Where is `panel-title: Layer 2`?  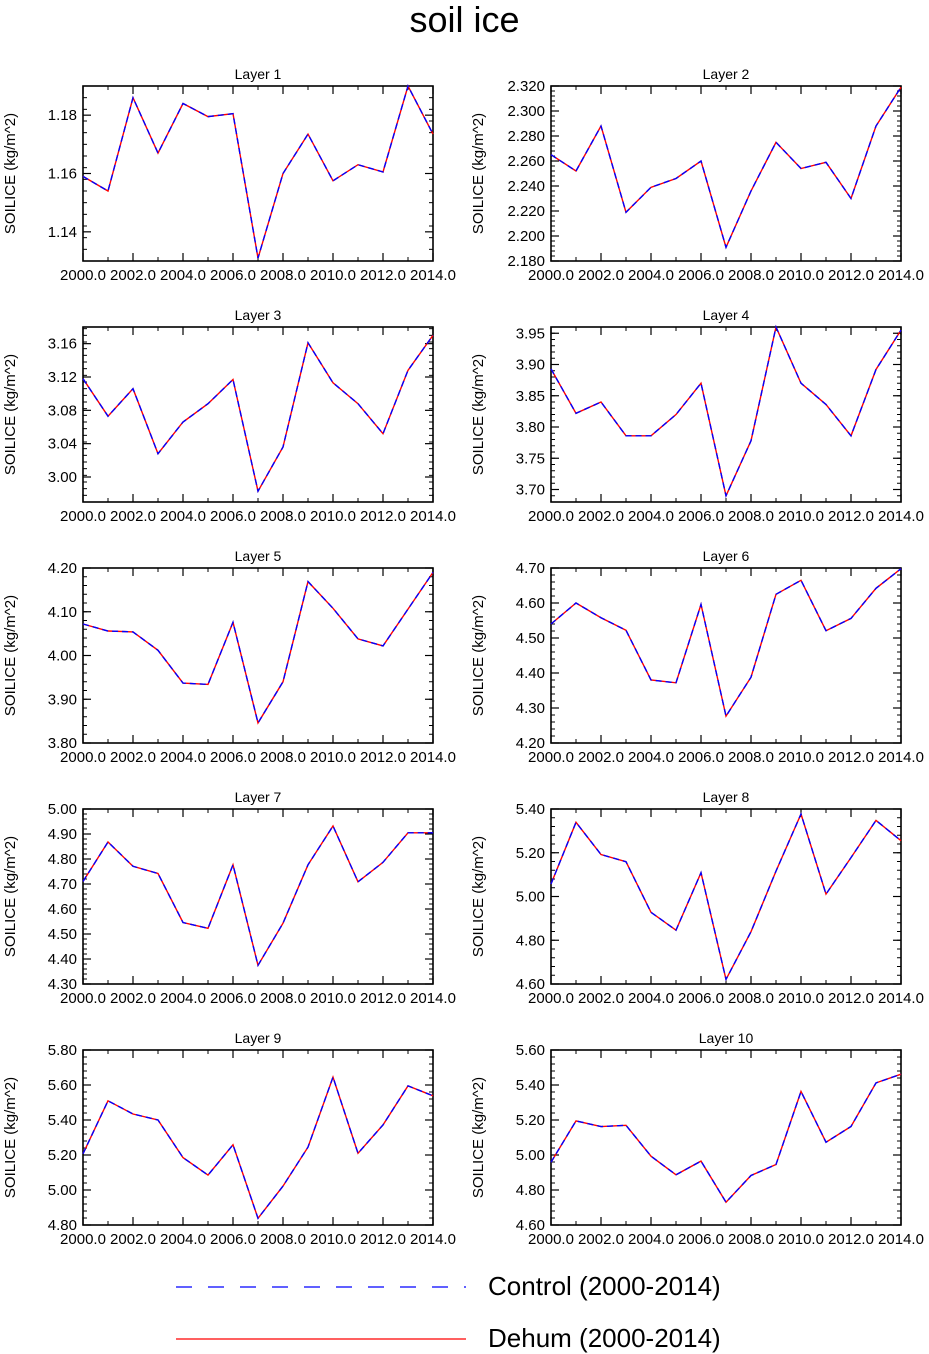
panel-title: Layer 2 is located at coordinates (726, 74).